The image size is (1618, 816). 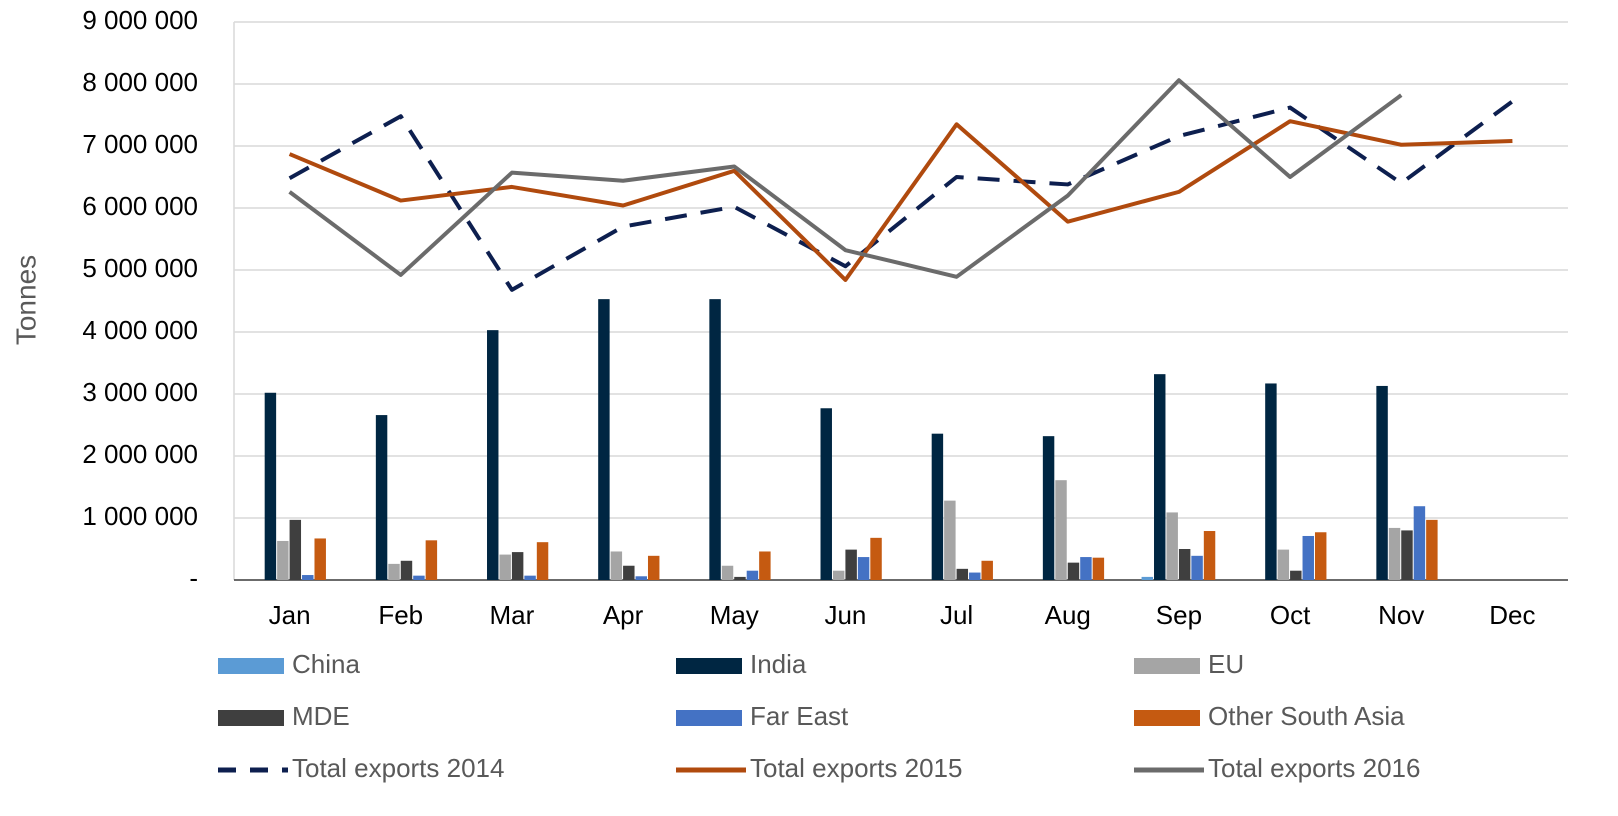 I want to click on legend-label: MDE, so click(x=321, y=716).